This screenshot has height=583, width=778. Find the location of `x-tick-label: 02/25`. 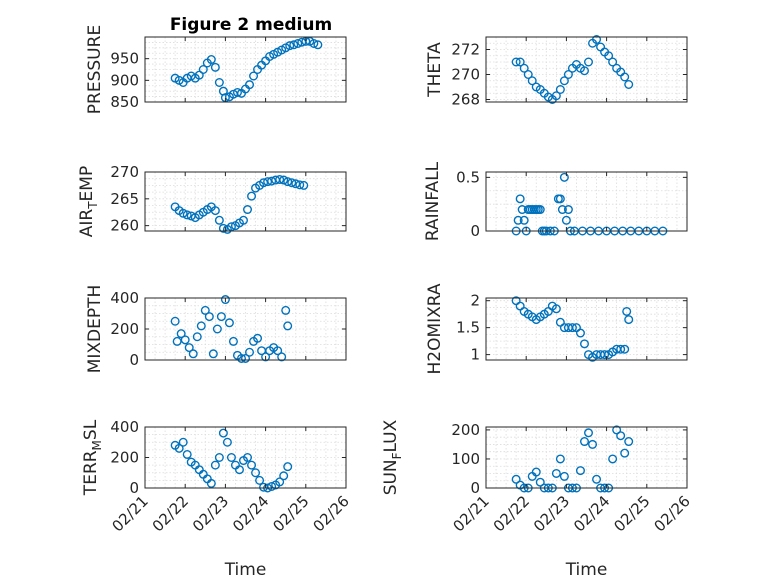

x-tick-label: 02/25 is located at coordinates (290, 513).